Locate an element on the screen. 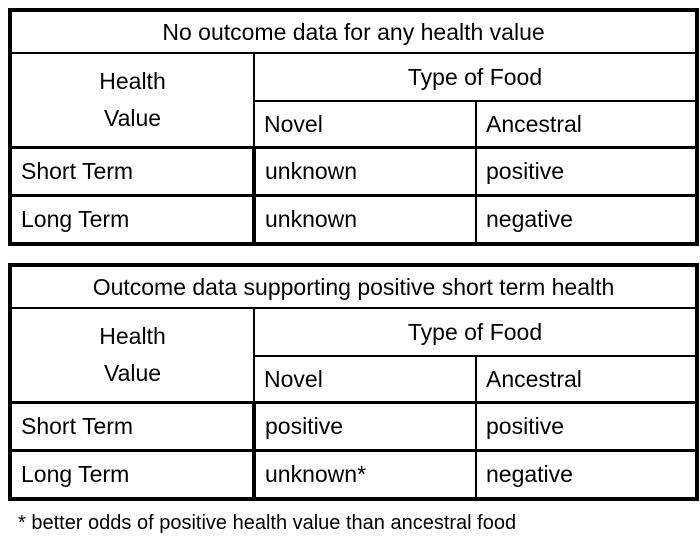 This screenshot has width=700, height=556. table-row: Short Term positive positive is located at coordinates (353, 426).